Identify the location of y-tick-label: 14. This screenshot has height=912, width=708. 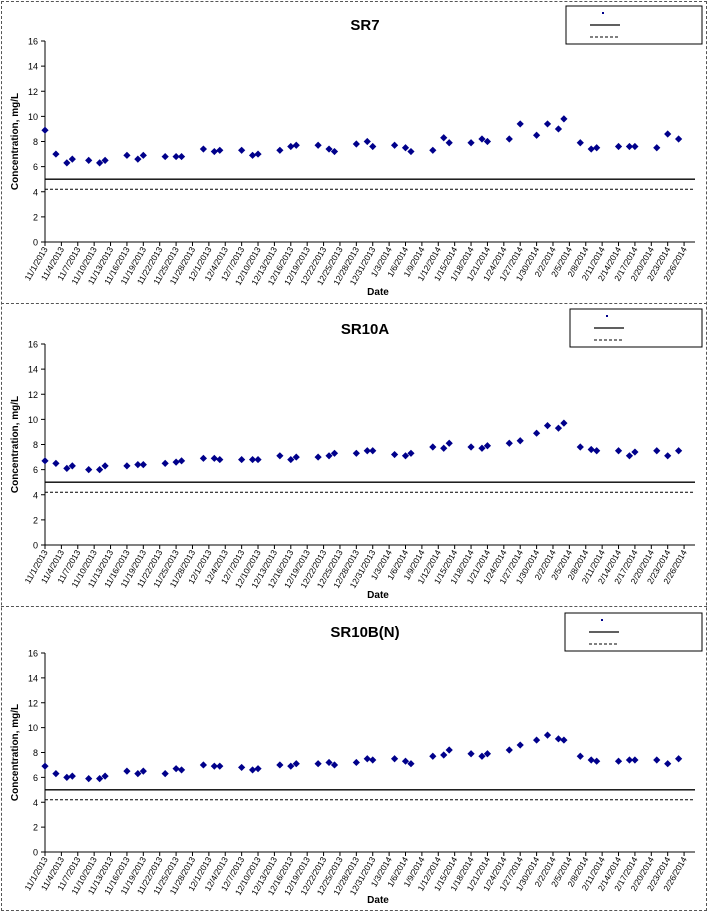
(33, 67).